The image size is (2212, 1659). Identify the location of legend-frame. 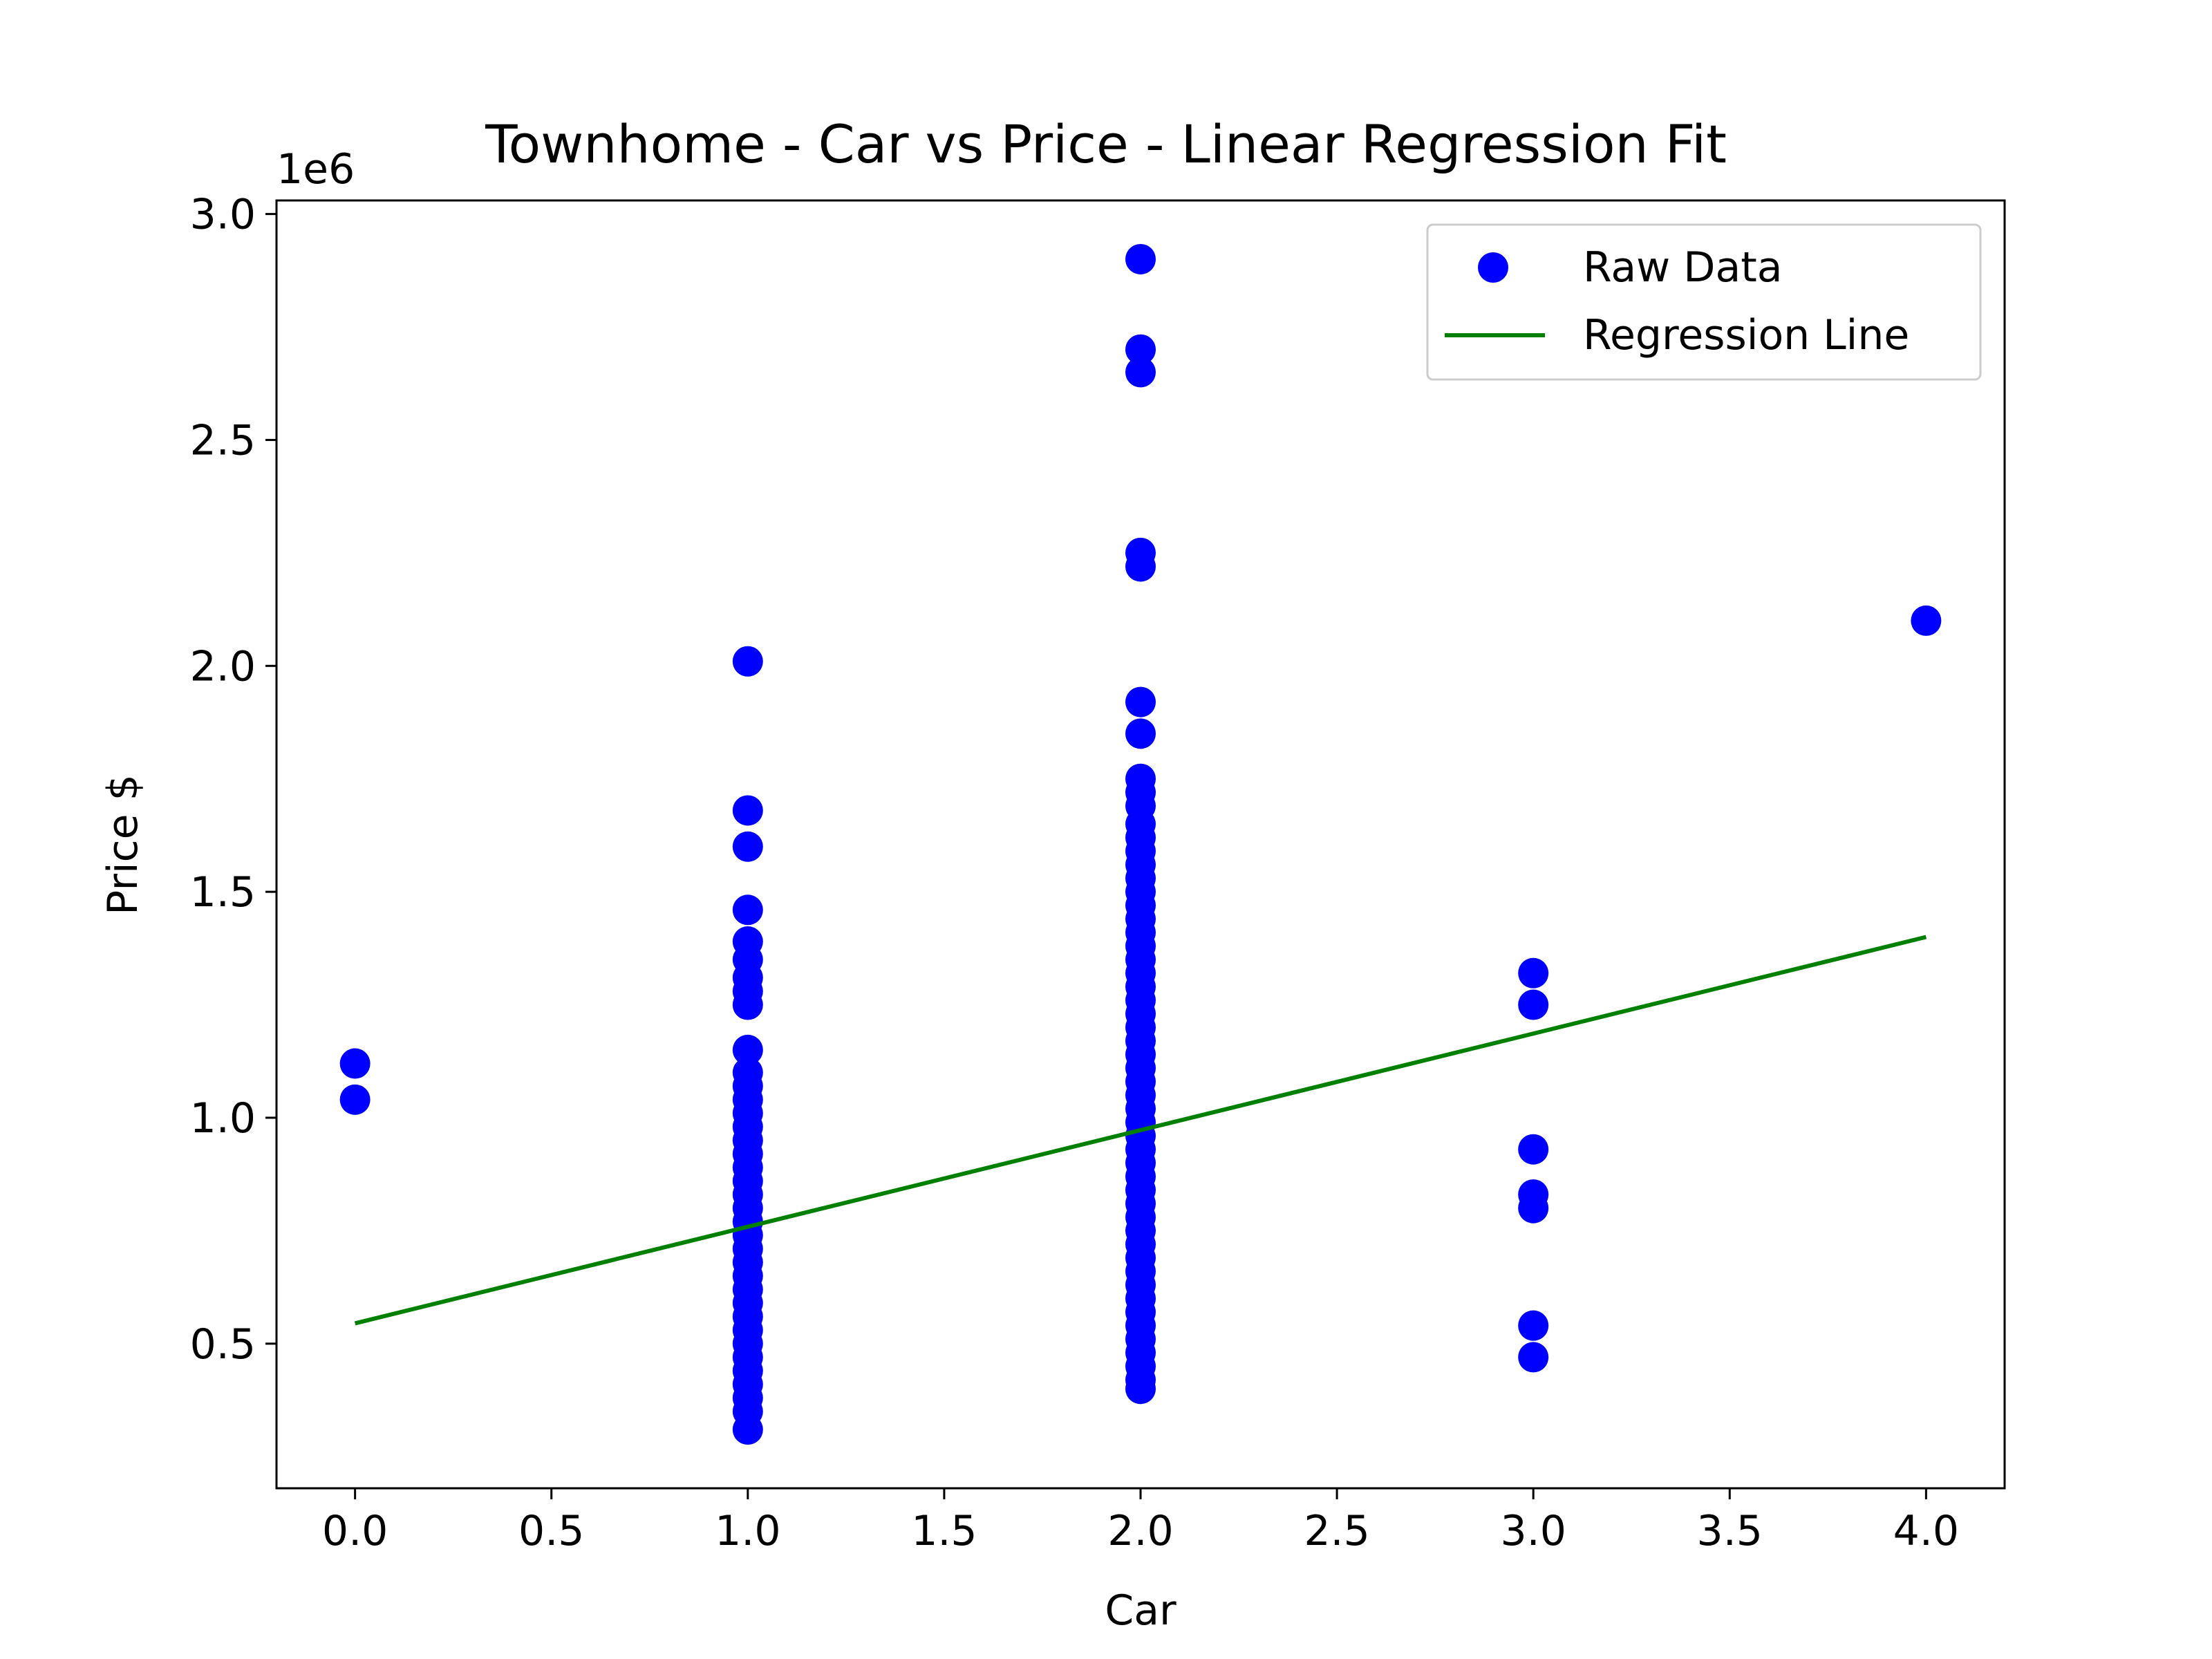
(1704, 302).